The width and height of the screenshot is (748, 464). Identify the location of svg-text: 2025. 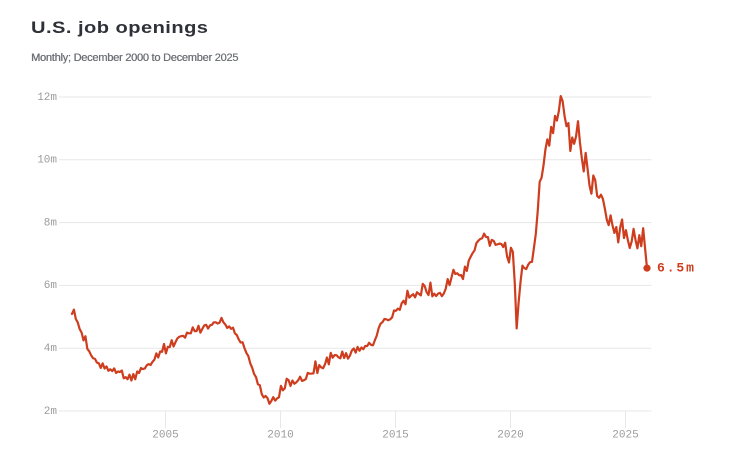
(625, 436).